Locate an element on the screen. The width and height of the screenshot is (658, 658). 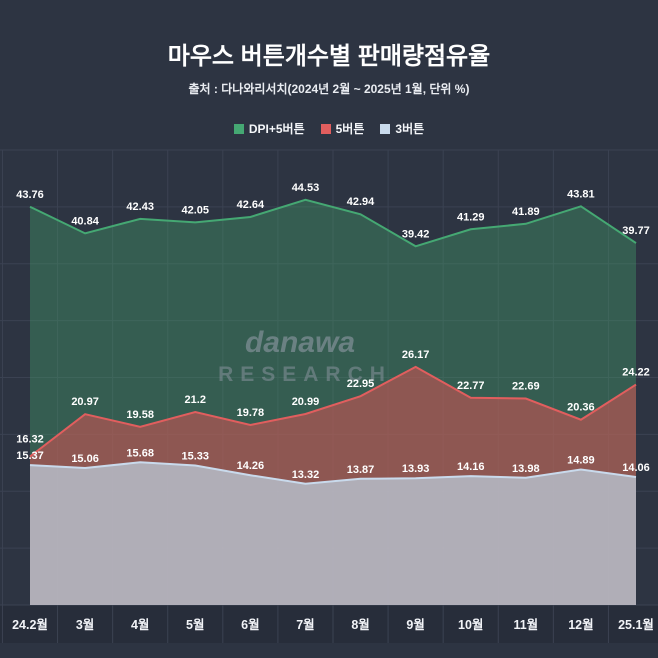
value-label: 41.29 is located at coordinates (471, 217).